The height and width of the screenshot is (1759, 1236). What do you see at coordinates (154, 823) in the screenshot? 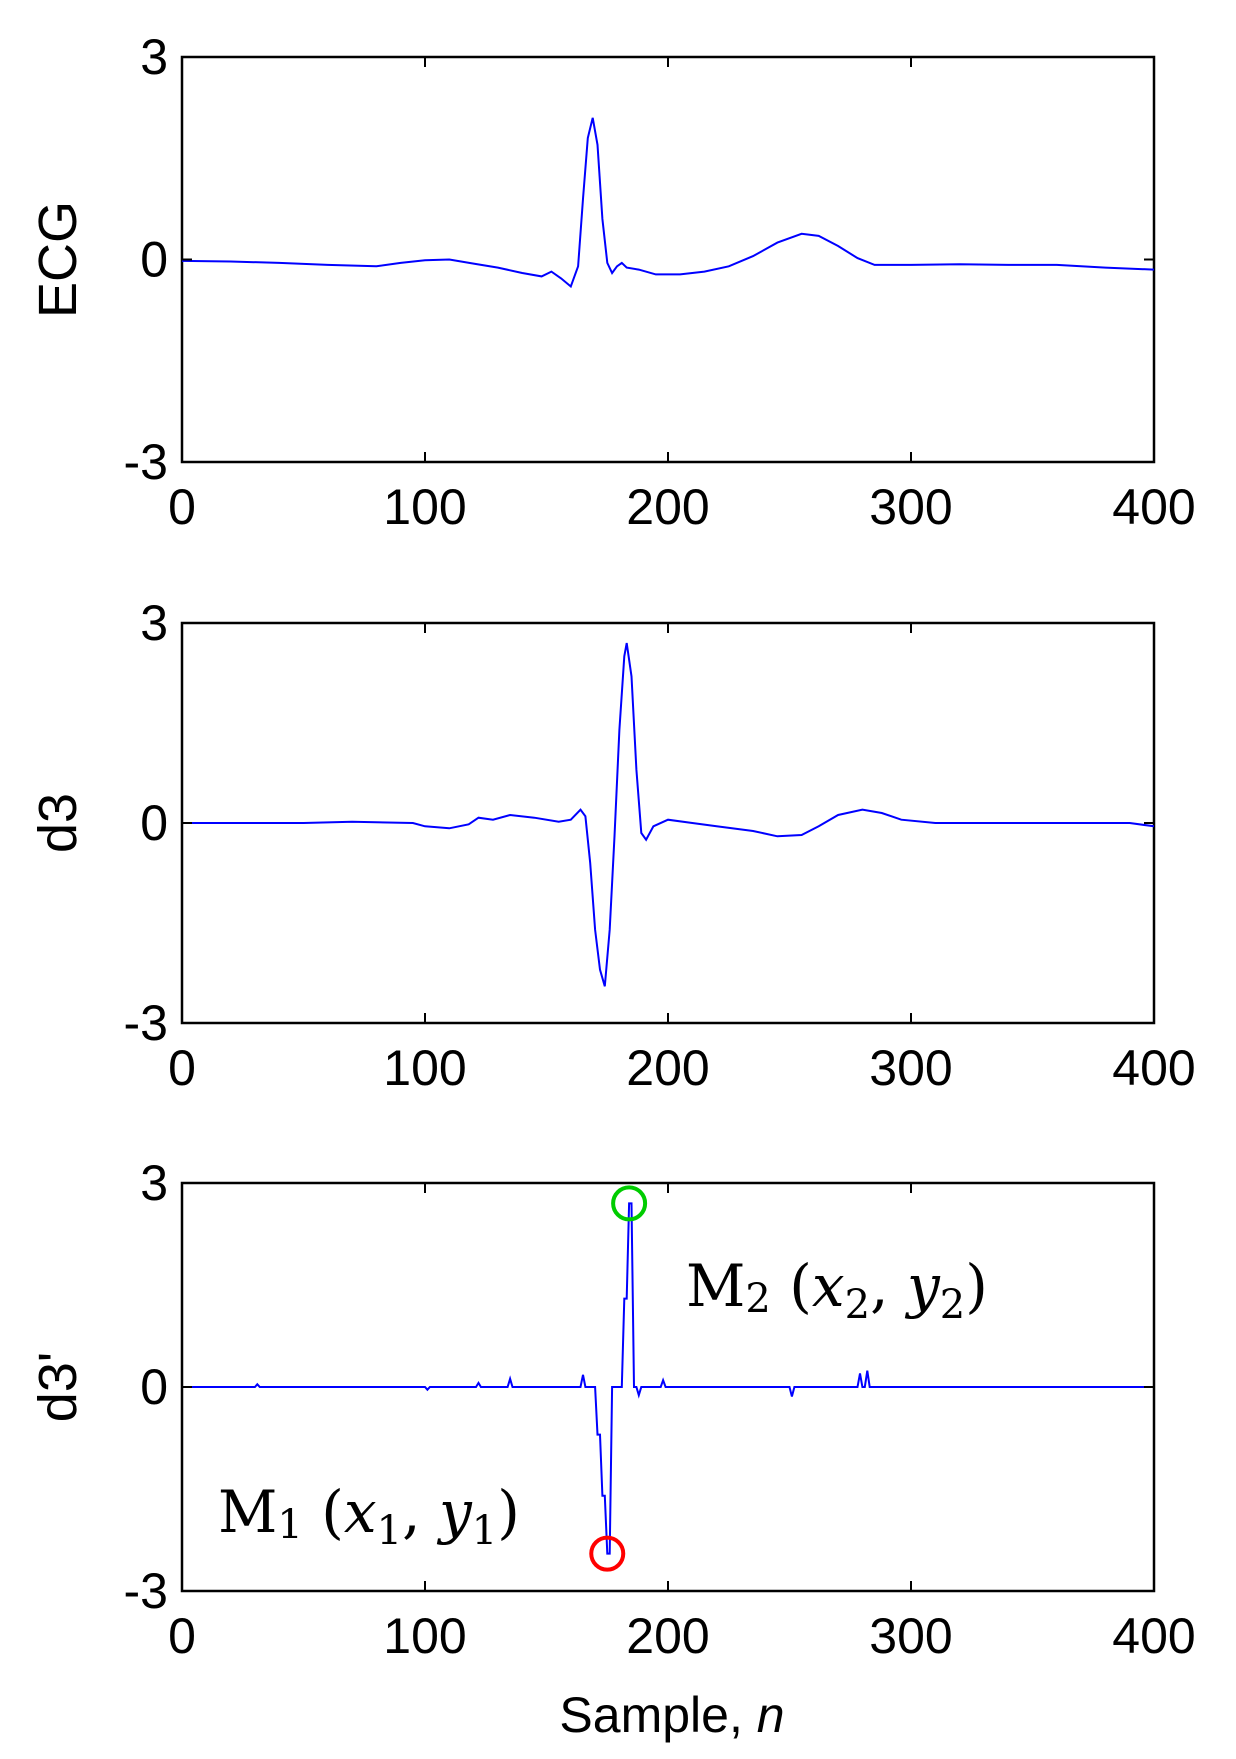
I see `d3-y-tick-label: 0` at bounding box center [154, 823].